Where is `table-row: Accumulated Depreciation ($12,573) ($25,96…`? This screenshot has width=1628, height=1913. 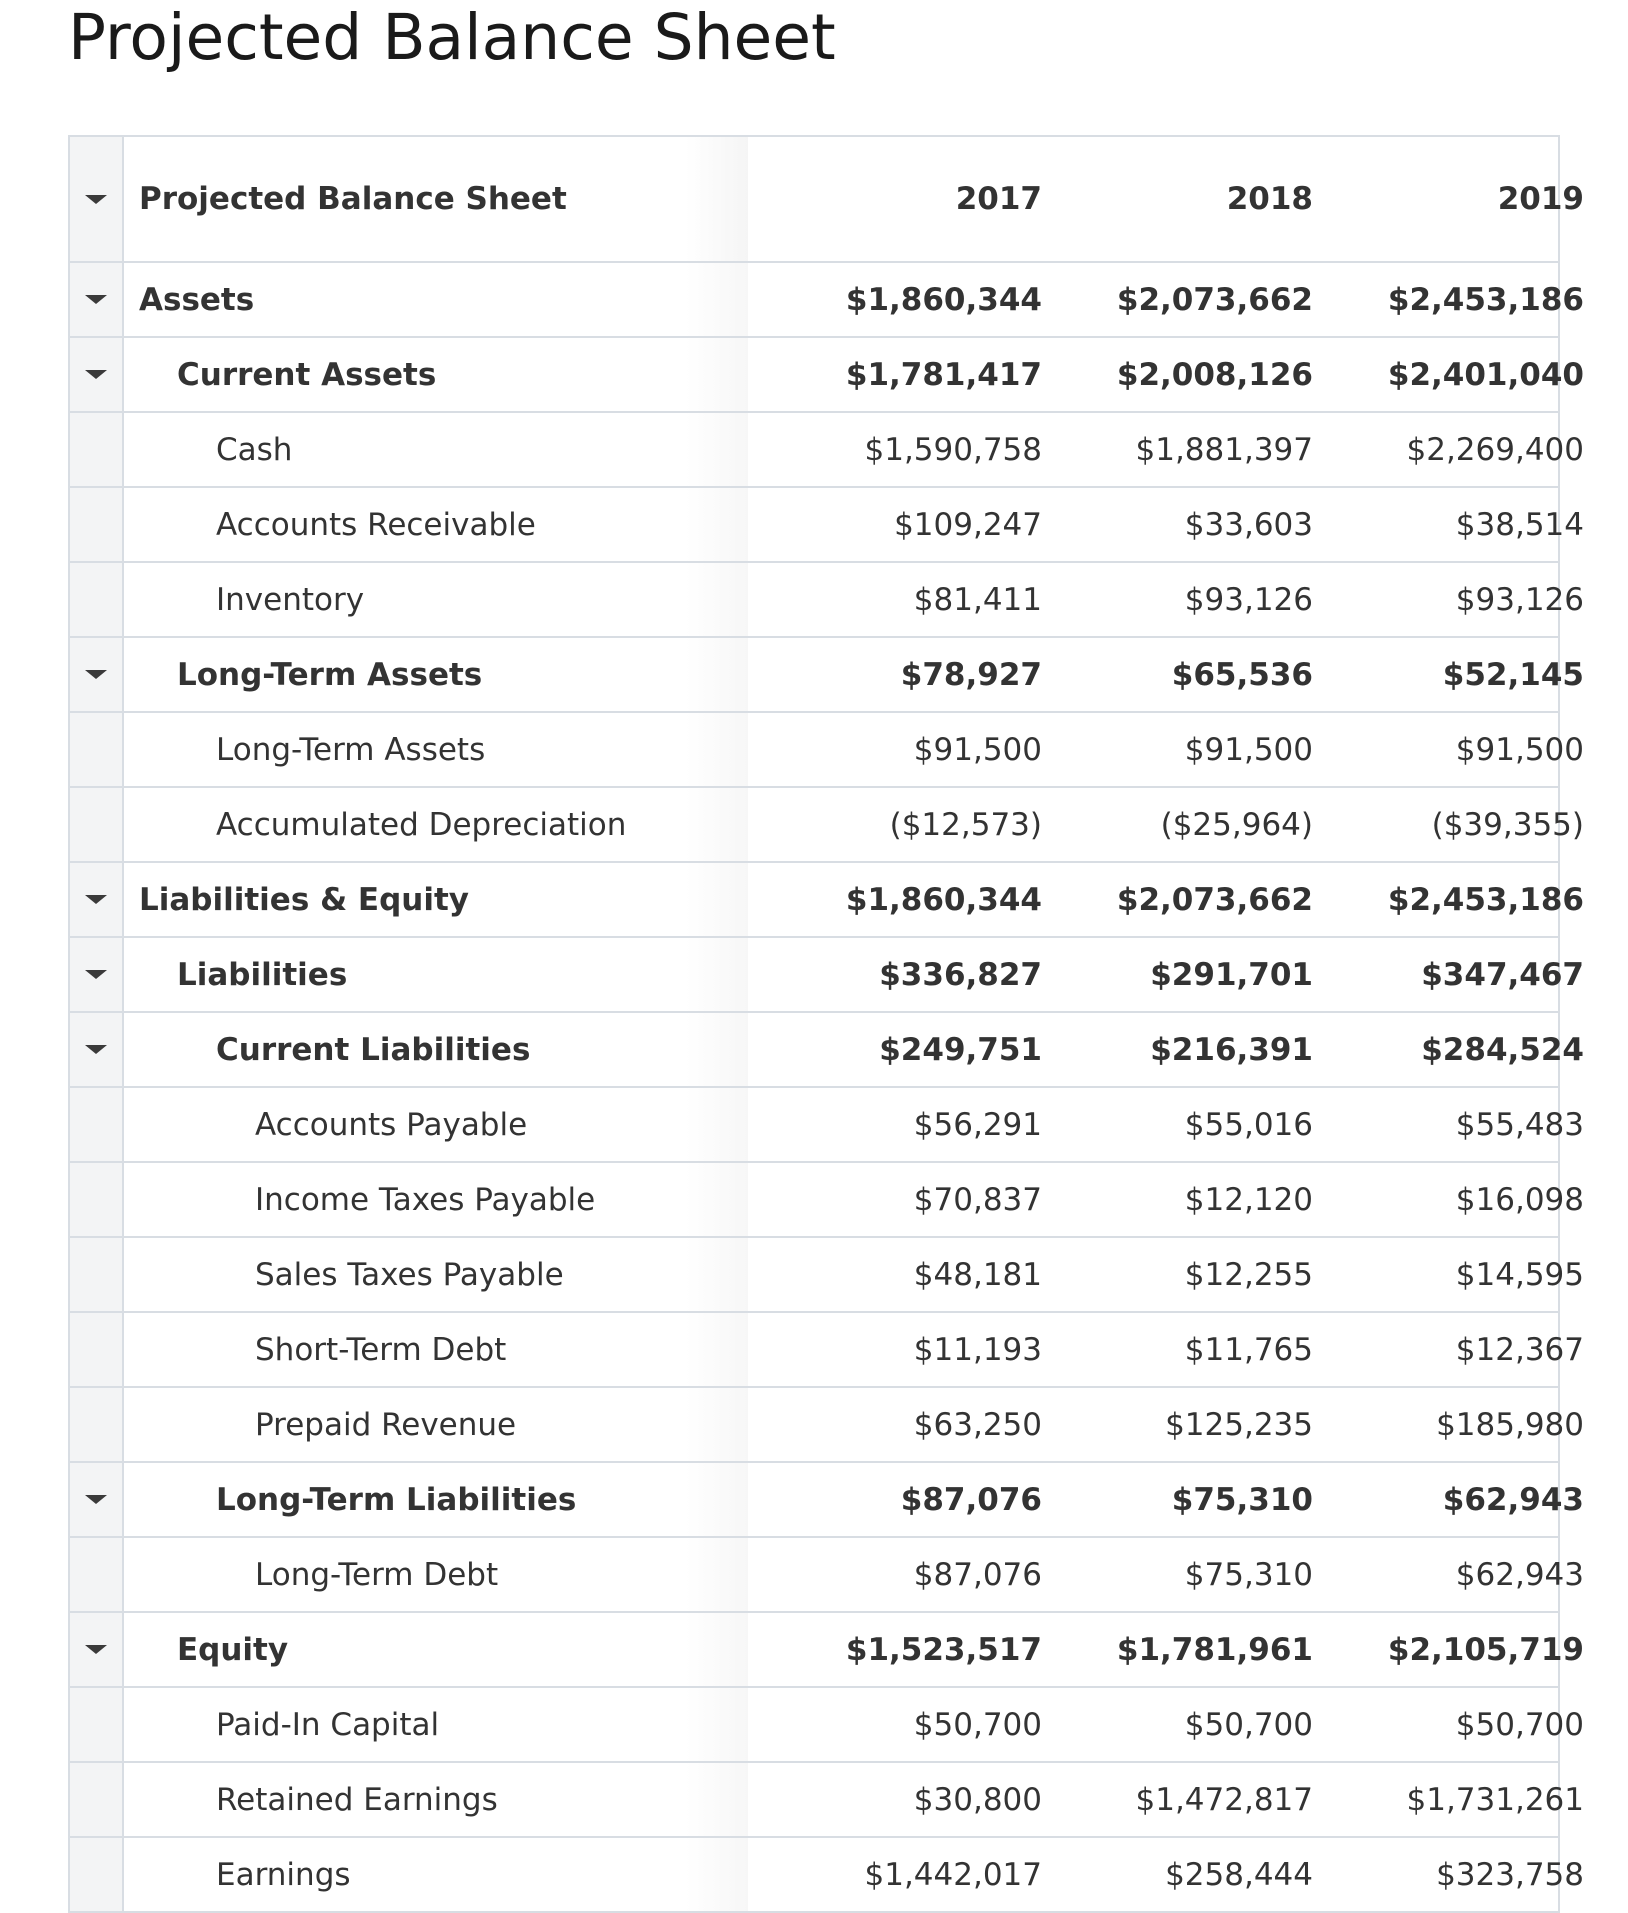
table-row: Accumulated Depreciation ($12,573) ($25,96… is located at coordinates (827, 825).